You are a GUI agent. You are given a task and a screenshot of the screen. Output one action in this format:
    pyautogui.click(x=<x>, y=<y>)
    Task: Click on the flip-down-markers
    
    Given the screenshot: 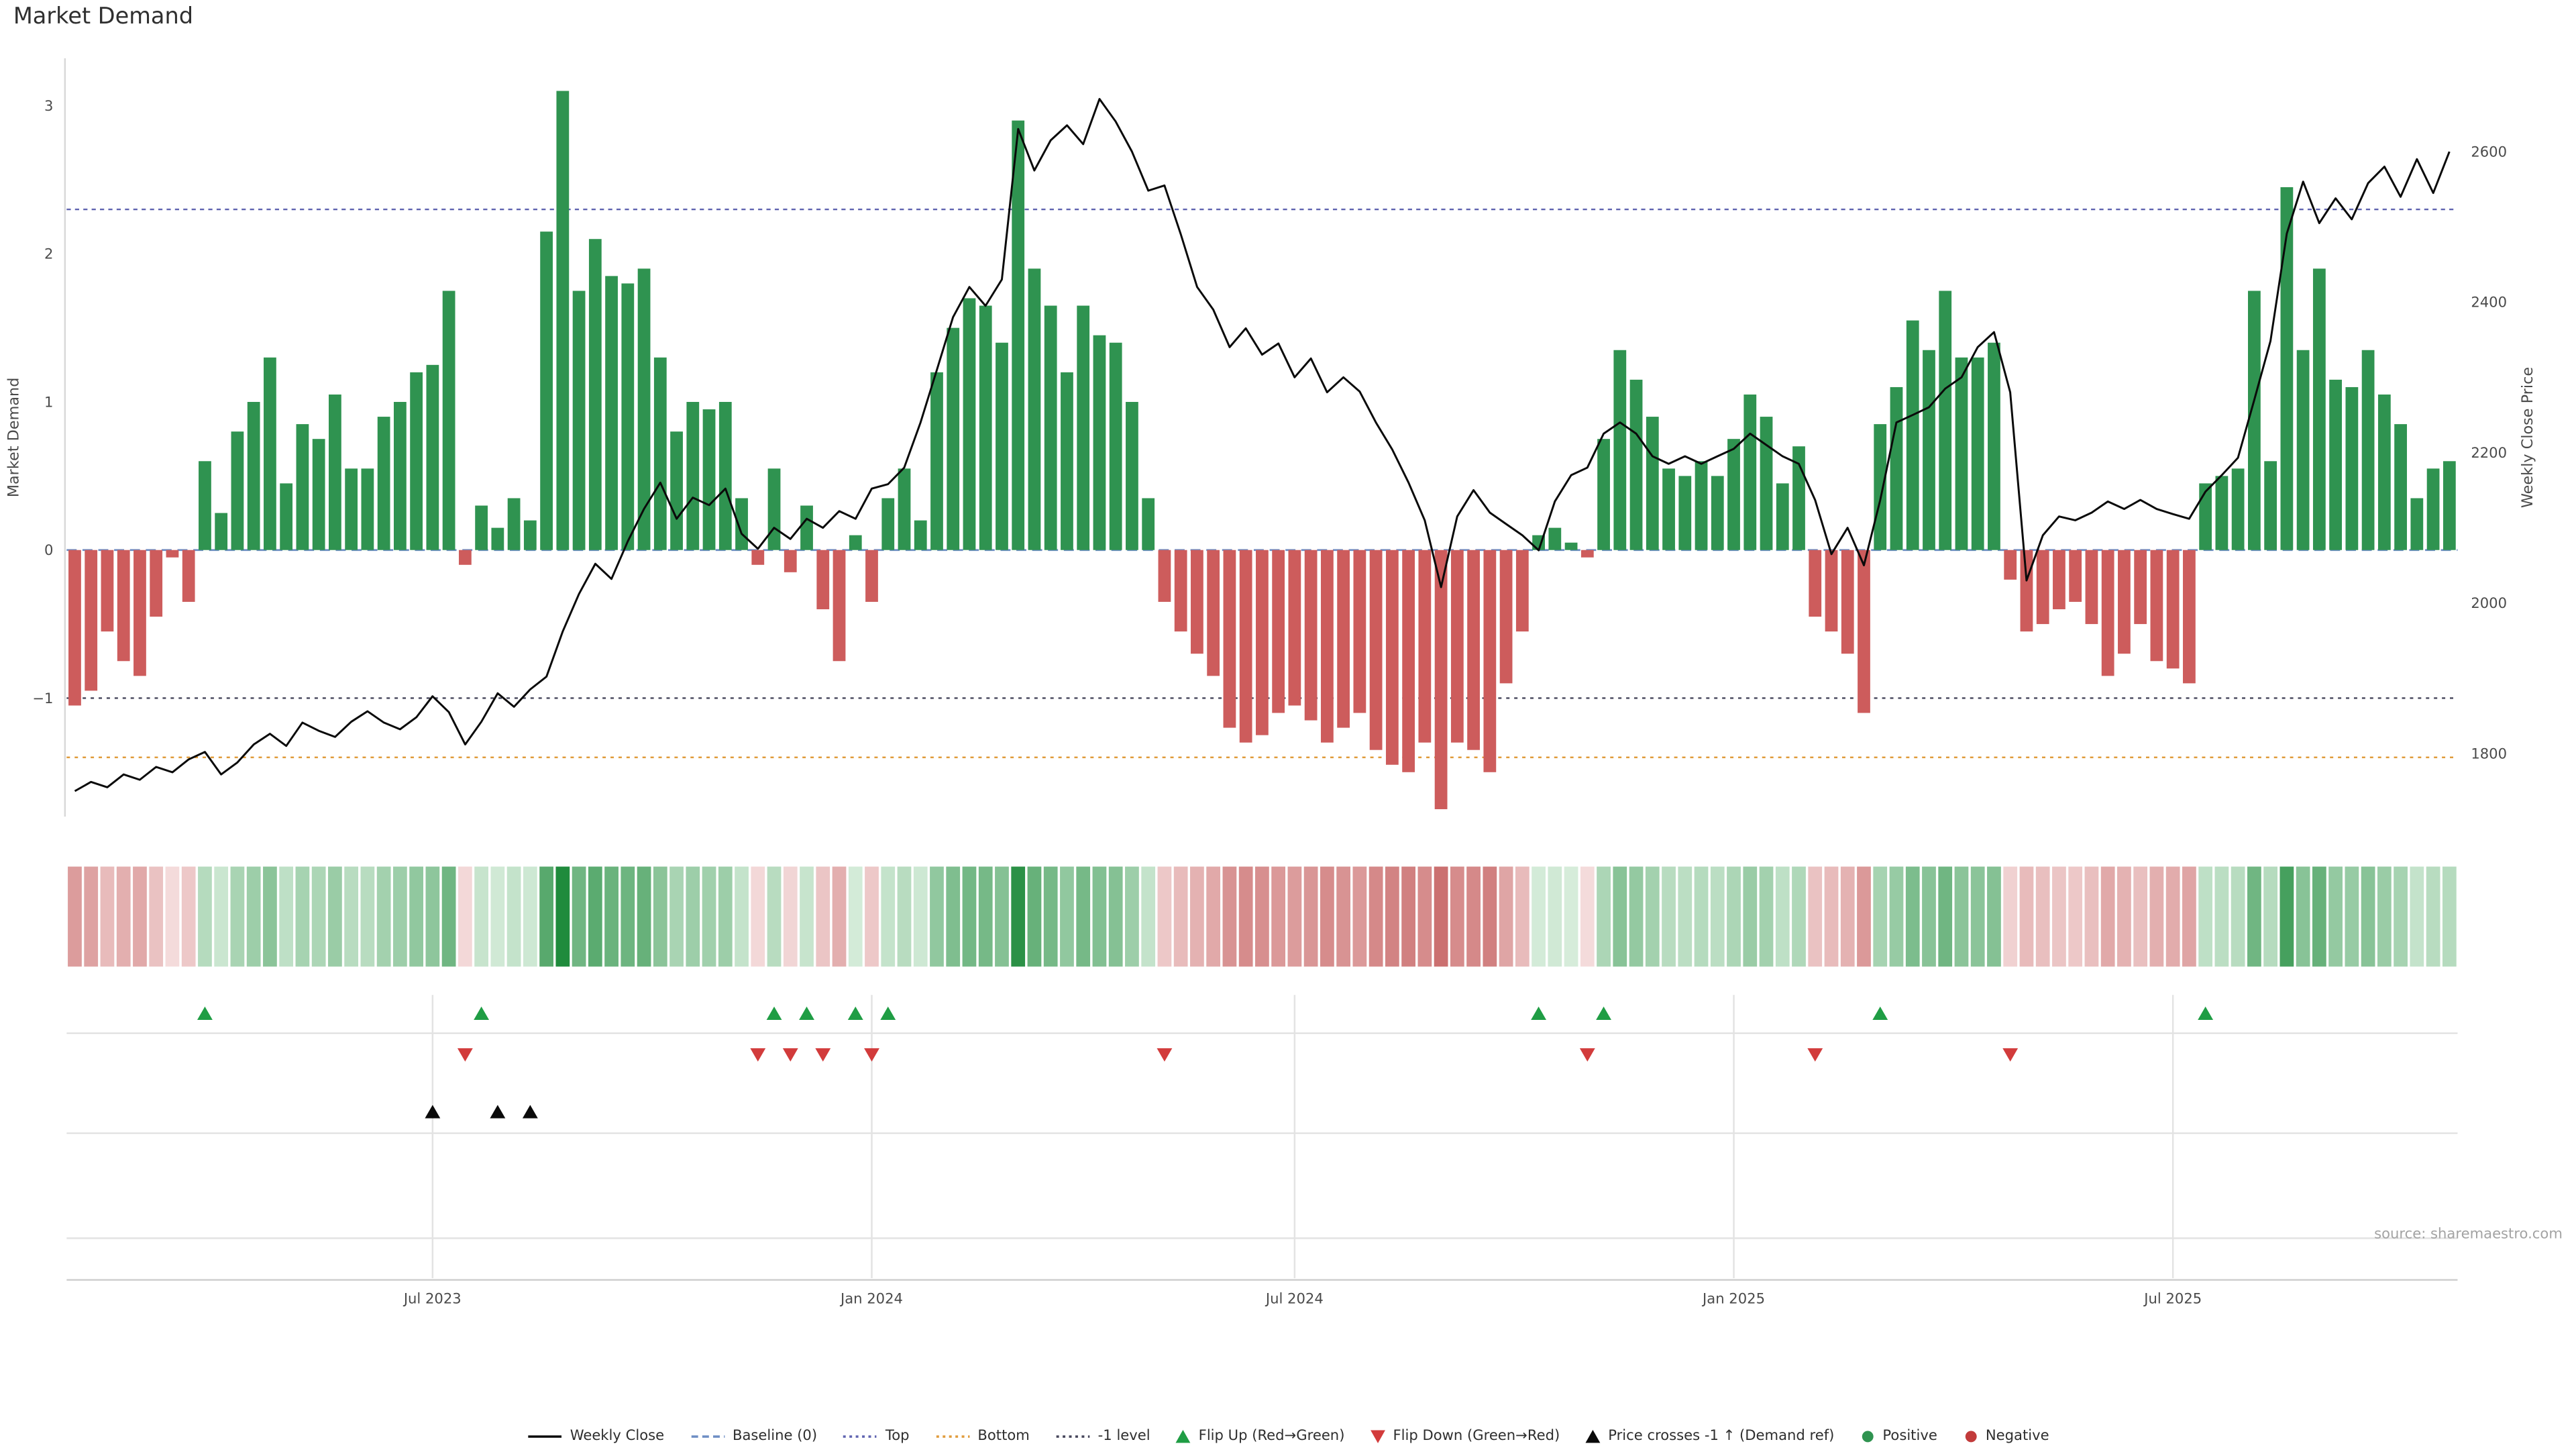 What is the action you would take?
    pyautogui.click(x=1238, y=1055)
    